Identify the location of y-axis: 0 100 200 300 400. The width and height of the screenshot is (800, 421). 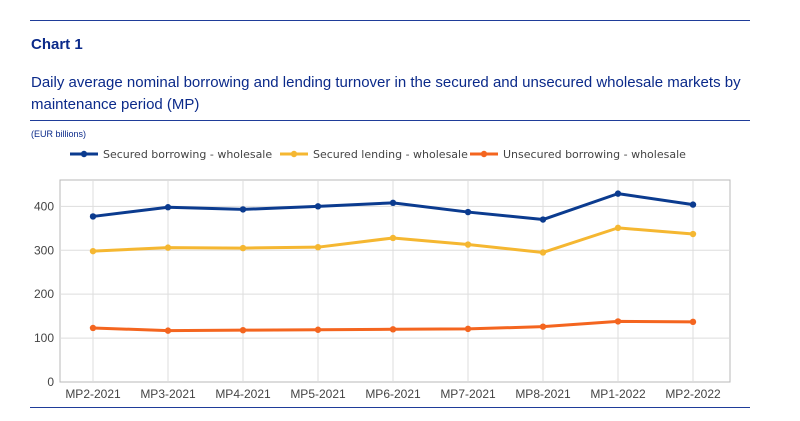
(44, 294).